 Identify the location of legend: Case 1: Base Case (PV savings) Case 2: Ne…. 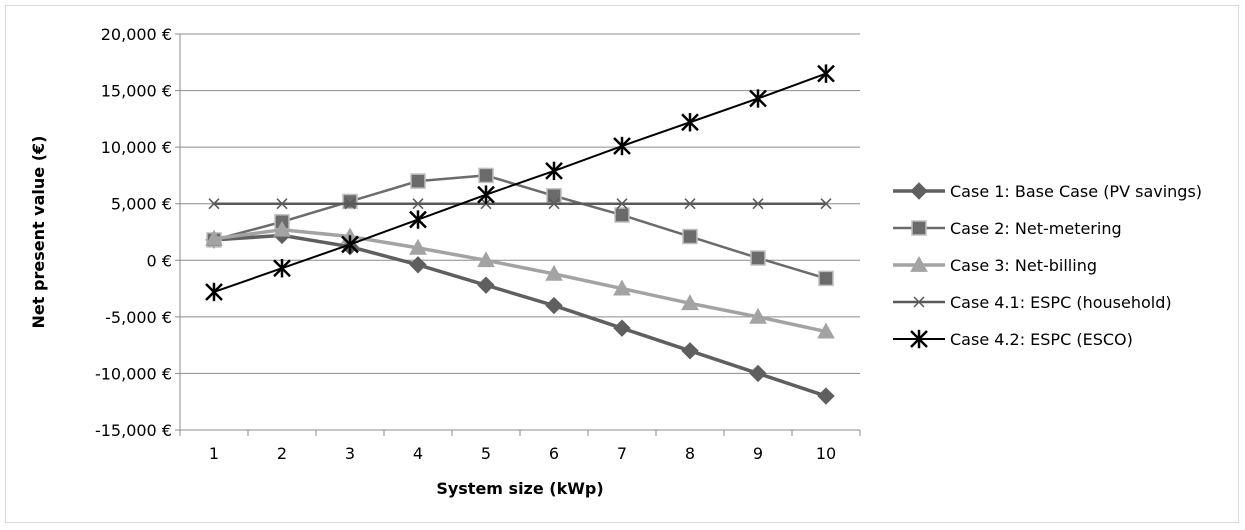
(1047, 265).